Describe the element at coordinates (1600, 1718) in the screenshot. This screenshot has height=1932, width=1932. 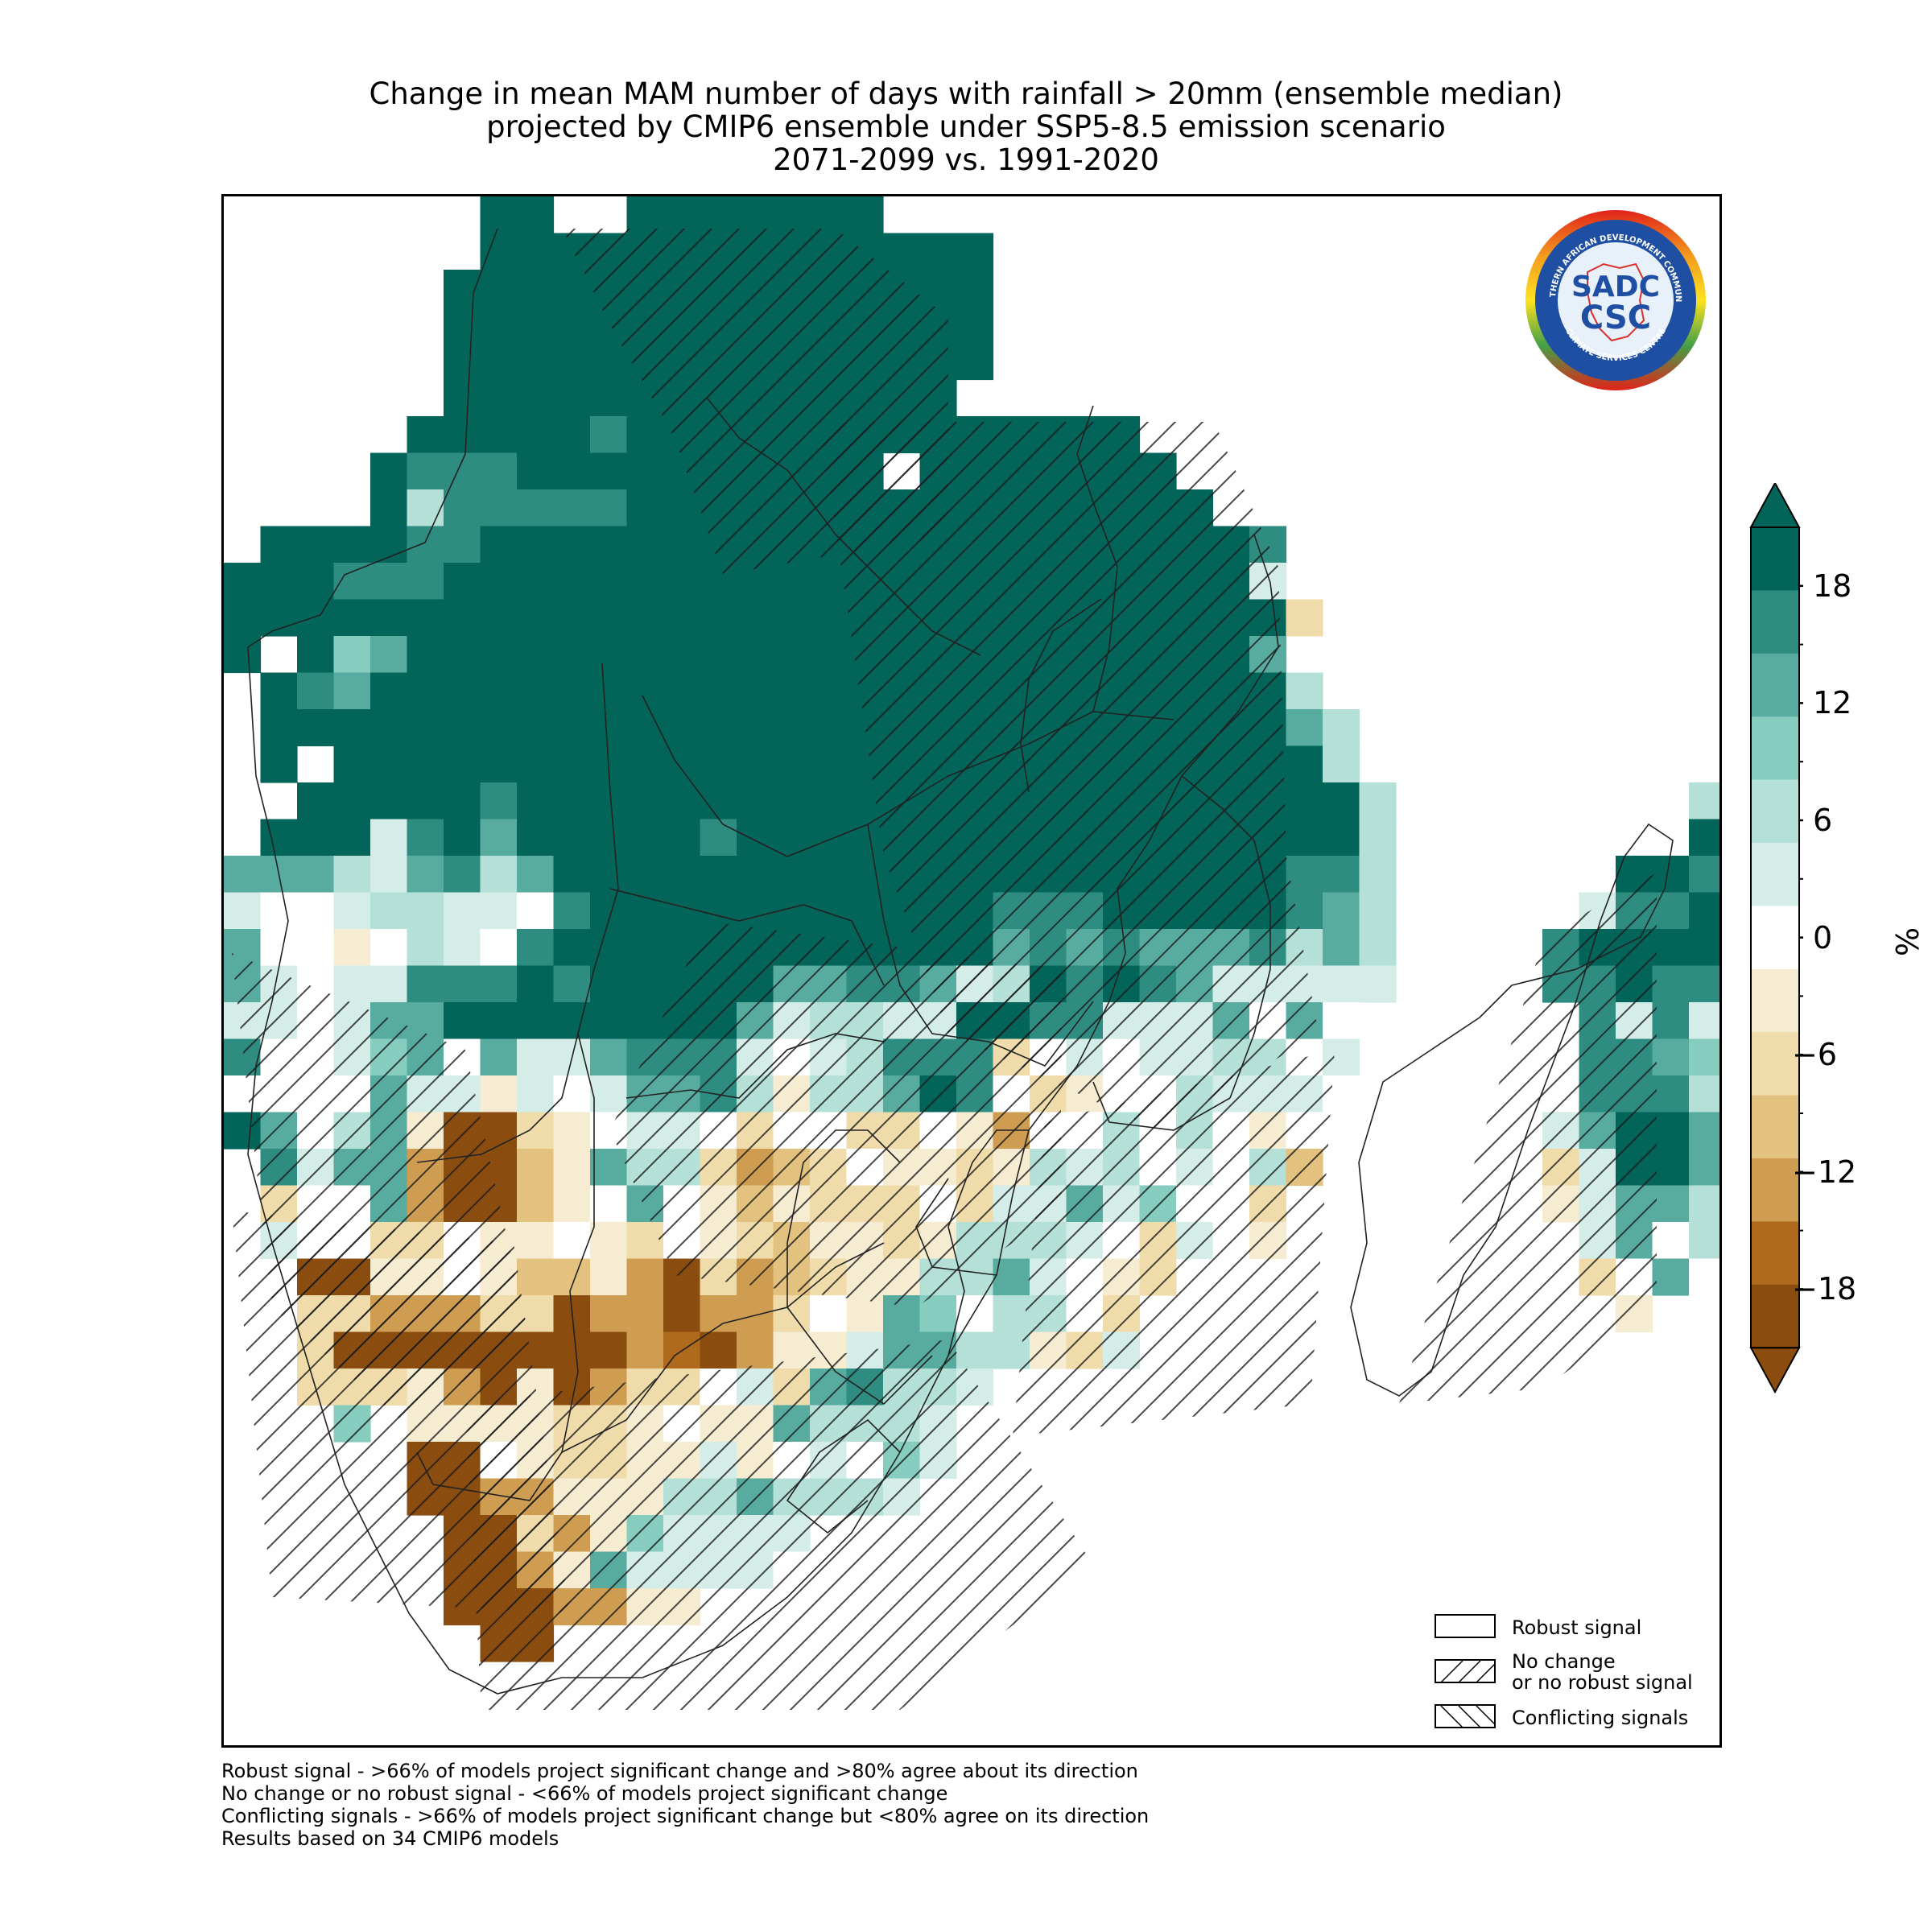
I see `legend-label-conflicting: Conflicting signals` at that location.